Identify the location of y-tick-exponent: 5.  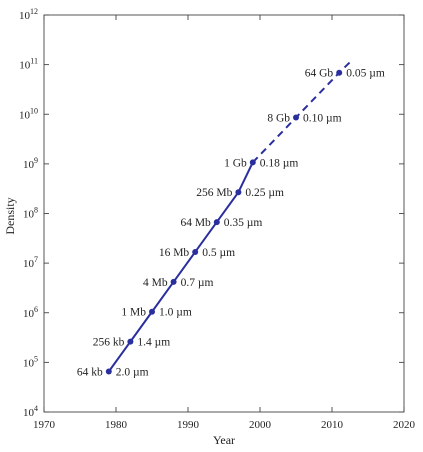
(36, 358).